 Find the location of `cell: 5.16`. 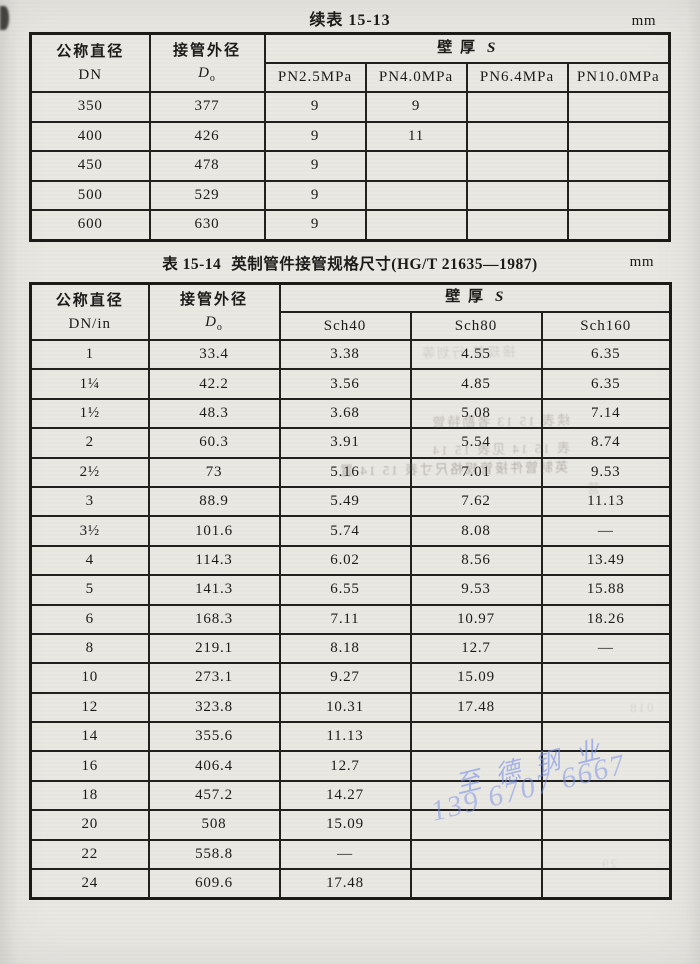

cell: 5.16 is located at coordinates (345, 472).